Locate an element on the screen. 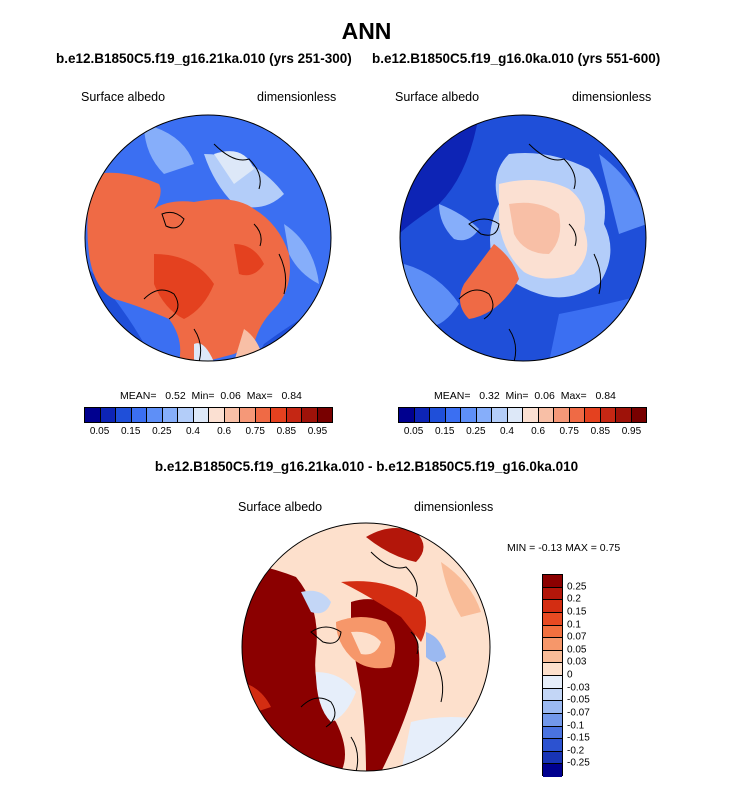  colorbar-tick-label: 0.2 is located at coordinates (574, 599).